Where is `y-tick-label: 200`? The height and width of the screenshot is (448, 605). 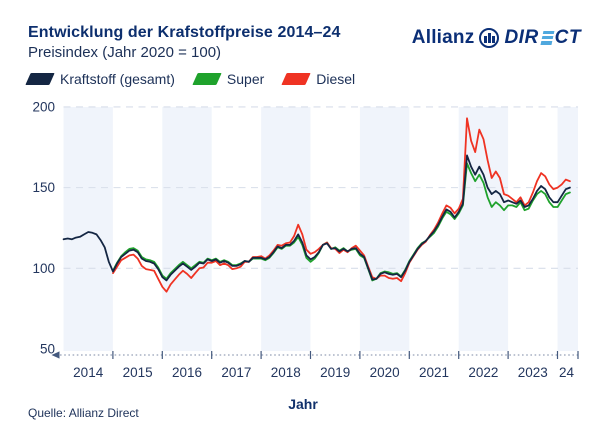 y-tick-label: 200 is located at coordinates (43, 106).